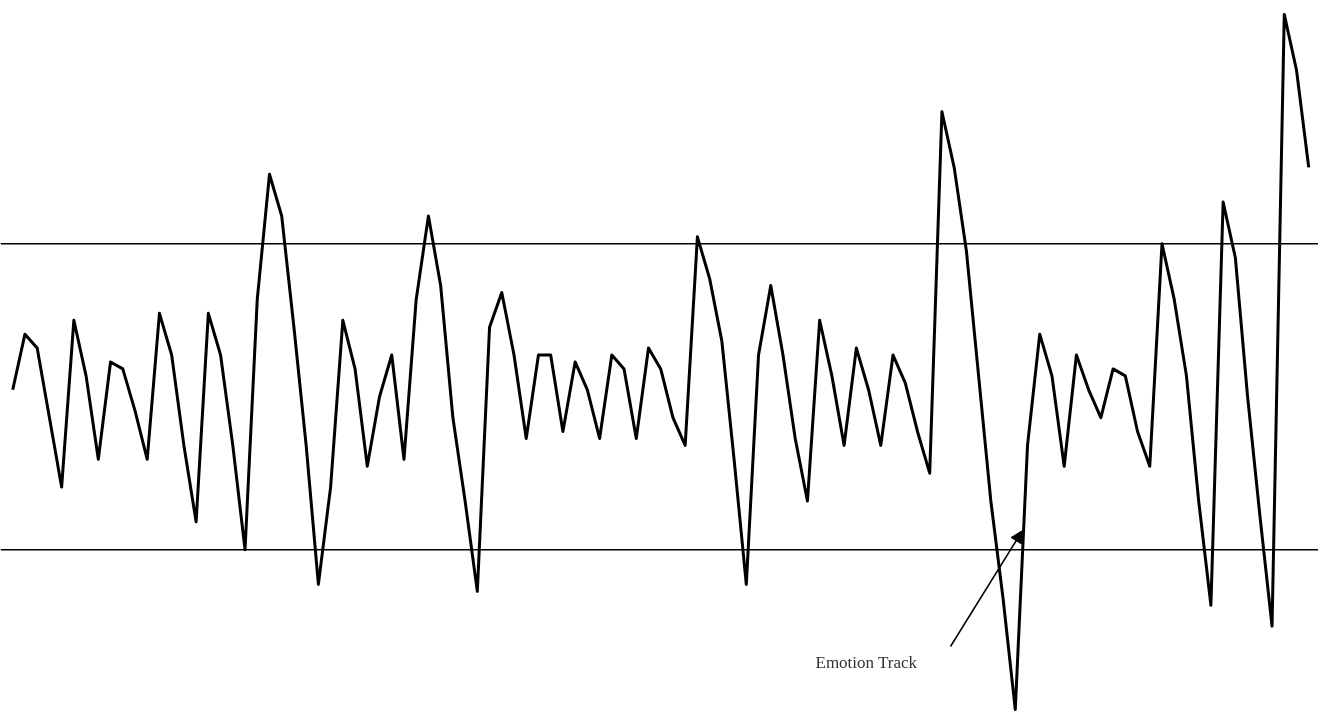 The height and width of the screenshot is (716, 1318). Describe the element at coordinates (866, 662) in the screenshot. I see `annotation: Emotion Track` at that location.